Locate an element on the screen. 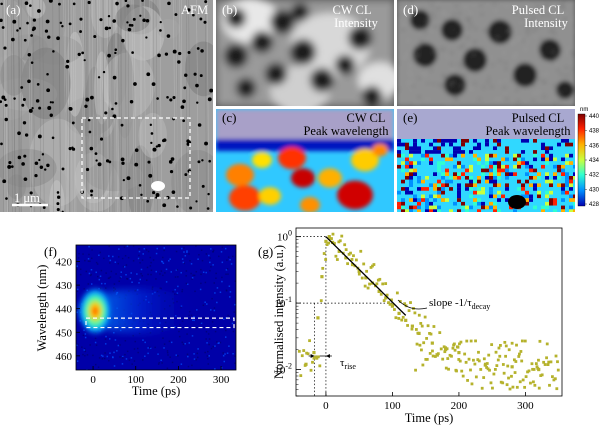 The height and width of the screenshot is (430, 600). dark-defect is located at coordinates (517, 202).